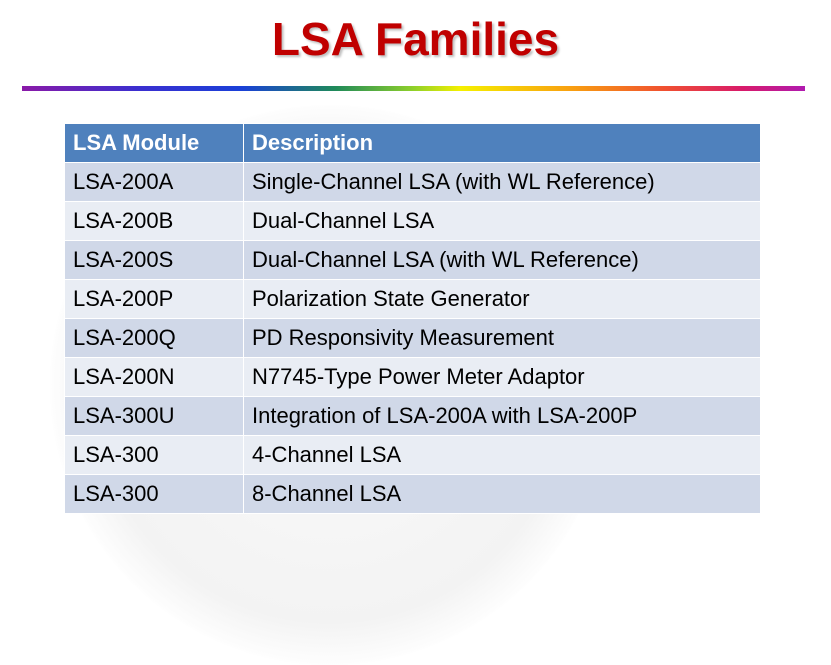 This screenshot has width=831, height=665. What do you see at coordinates (415, 39) in the screenshot?
I see `slide-title: LSA Families` at bounding box center [415, 39].